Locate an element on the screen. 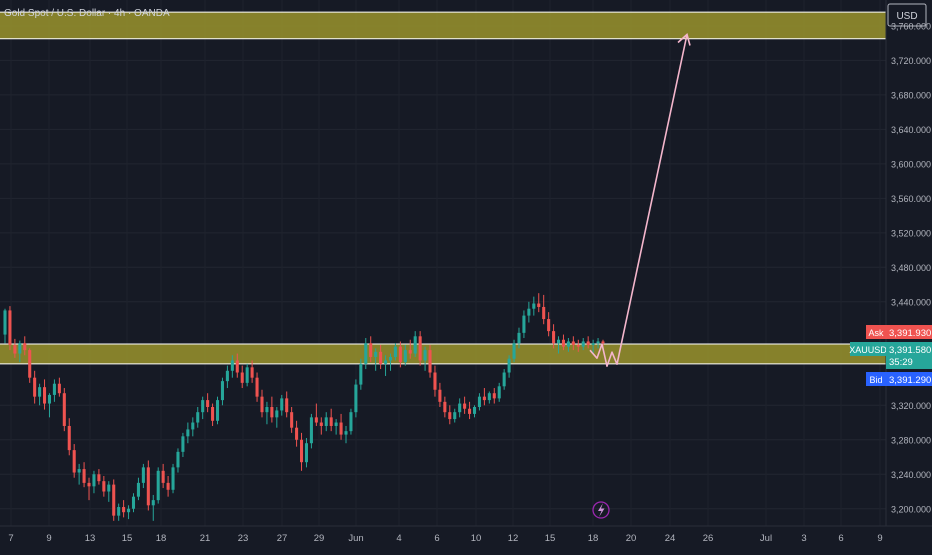 The width and height of the screenshot is (932, 555). price-tick-label: 3,520.000 is located at coordinates (911, 233).